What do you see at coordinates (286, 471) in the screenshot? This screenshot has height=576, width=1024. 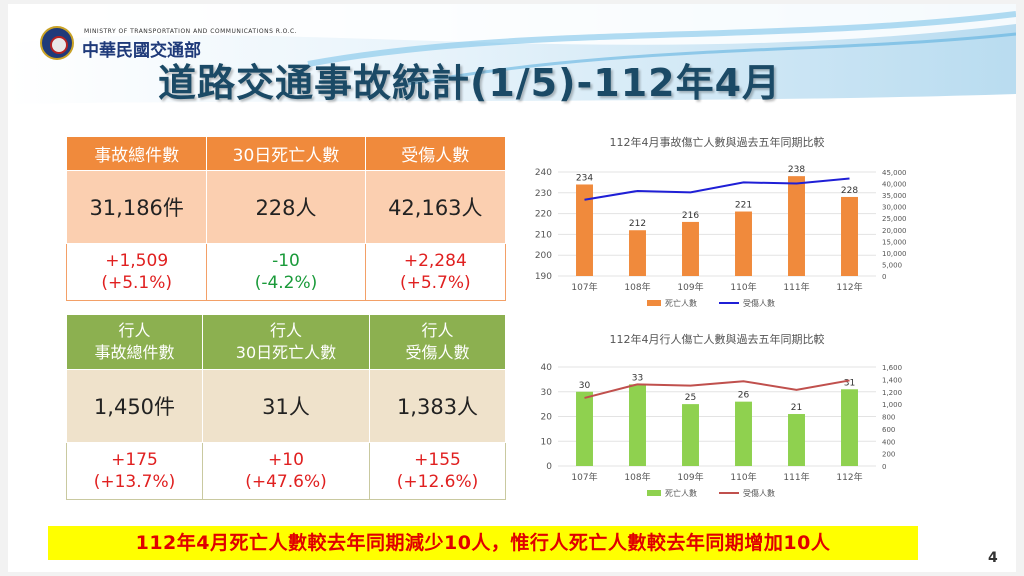 I see `change-ped-deaths: +10 (+47.6%)` at bounding box center [286, 471].